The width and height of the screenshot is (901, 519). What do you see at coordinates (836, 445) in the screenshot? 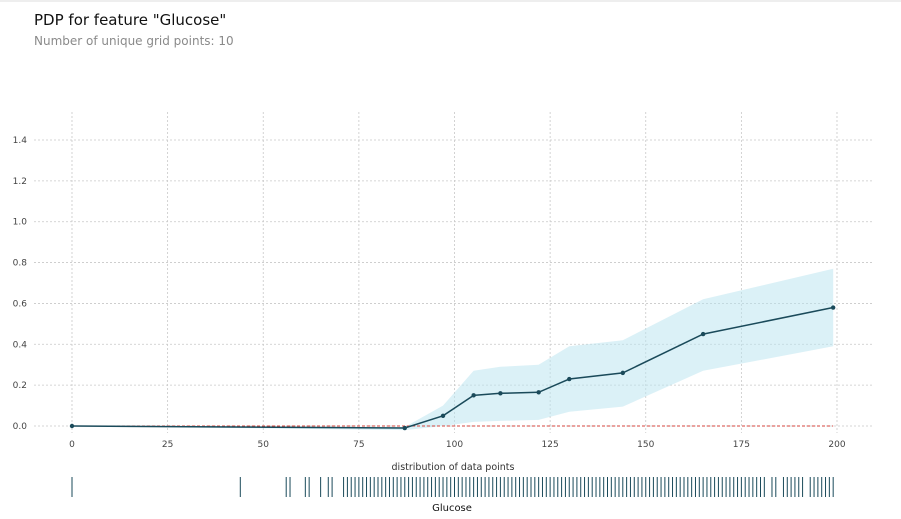
I see `x-tick-8: 200` at bounding box center [836, 445].